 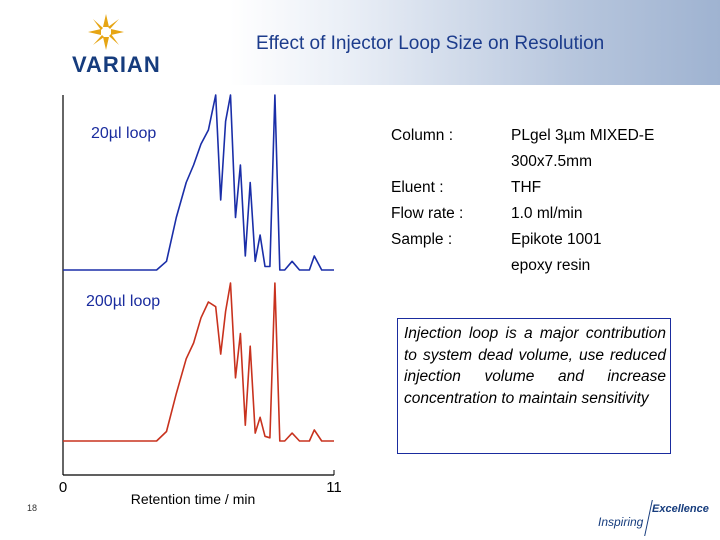 What do you see at coordinates (193, 499) in the screenshot?
I see `x-axis-label: Retention time / min` at bounding box center [193, 499].